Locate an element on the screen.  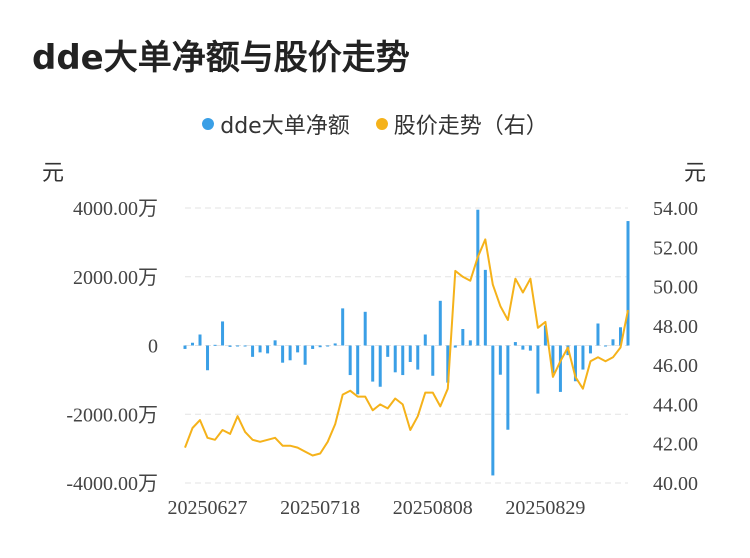
x-tick-label: 20250627 is located at coordinates (208, 508).